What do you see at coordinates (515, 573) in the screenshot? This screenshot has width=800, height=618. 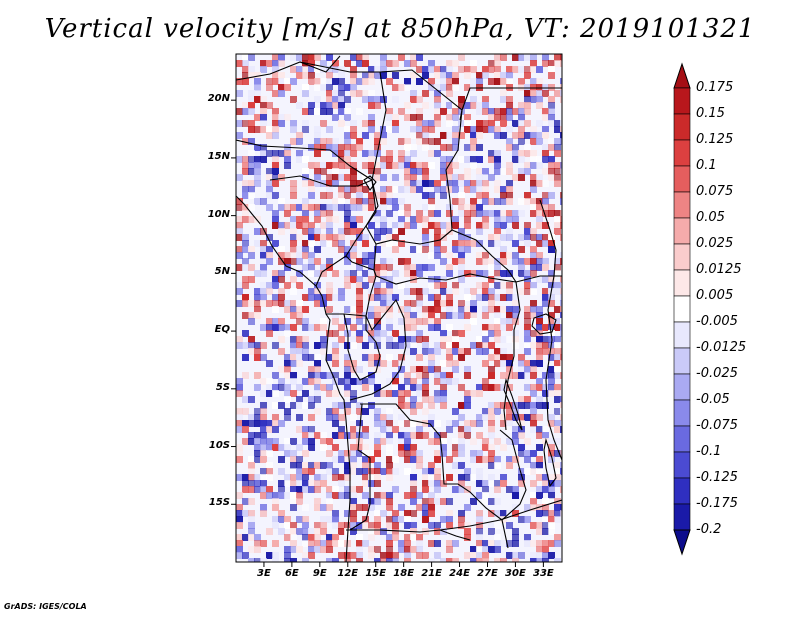 I see `x-tick-label: 30E` at bounding box center [515, 573].